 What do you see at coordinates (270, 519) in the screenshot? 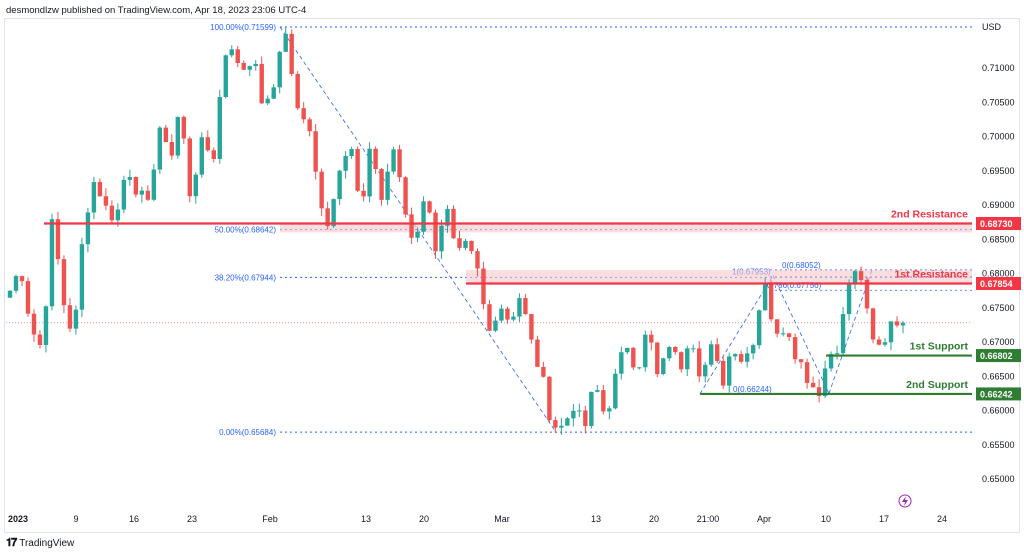
I see `x-tick-label: Feb` at bounding box center [270, 519].